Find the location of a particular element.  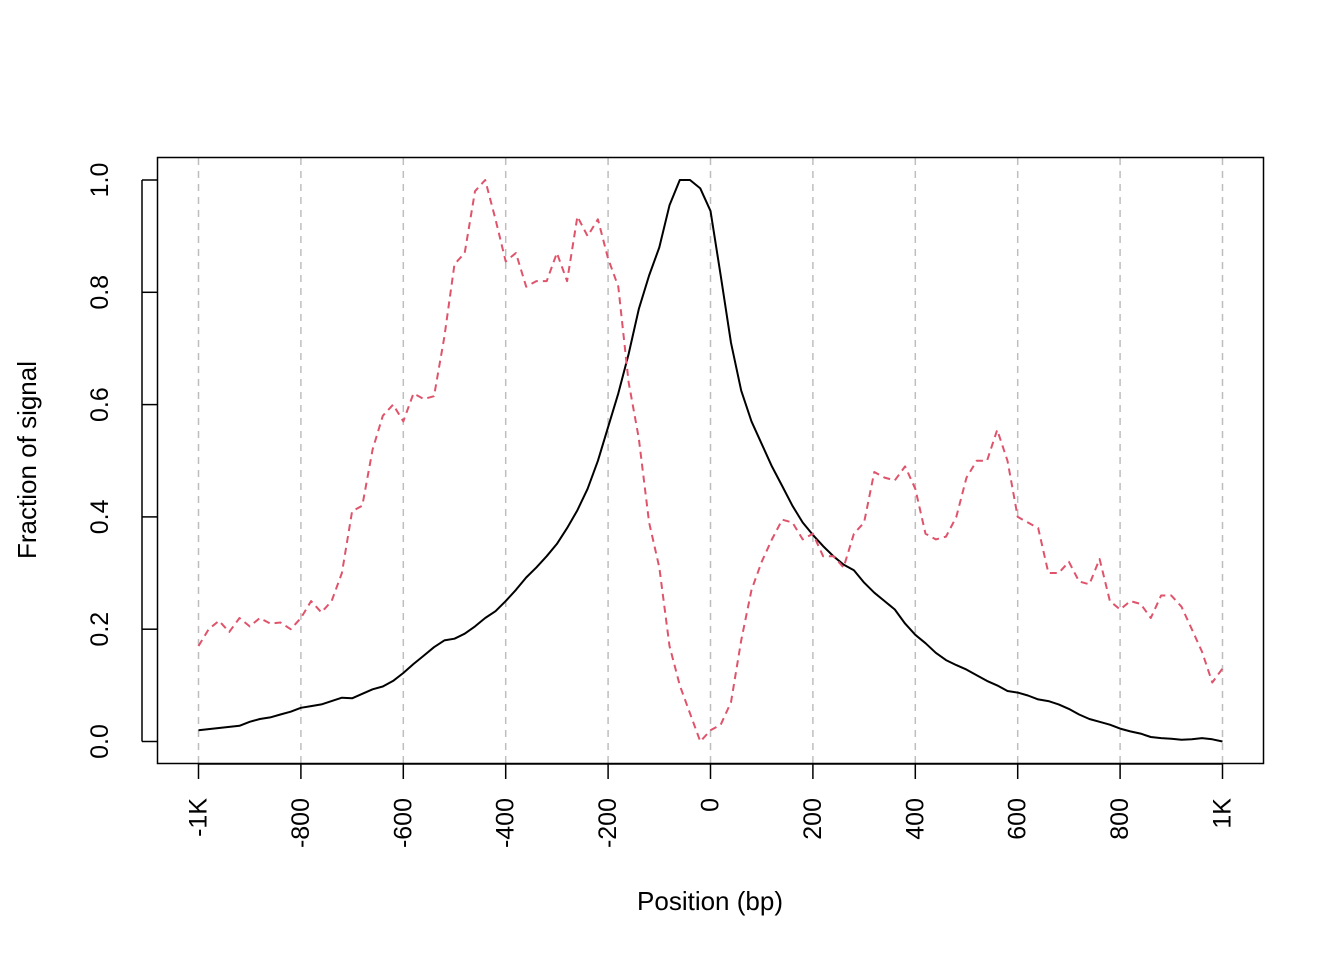

x-axis: -1K -800 -600 -400 -200 0 200 400 600 800 1K is located at coordinates (711, 805).